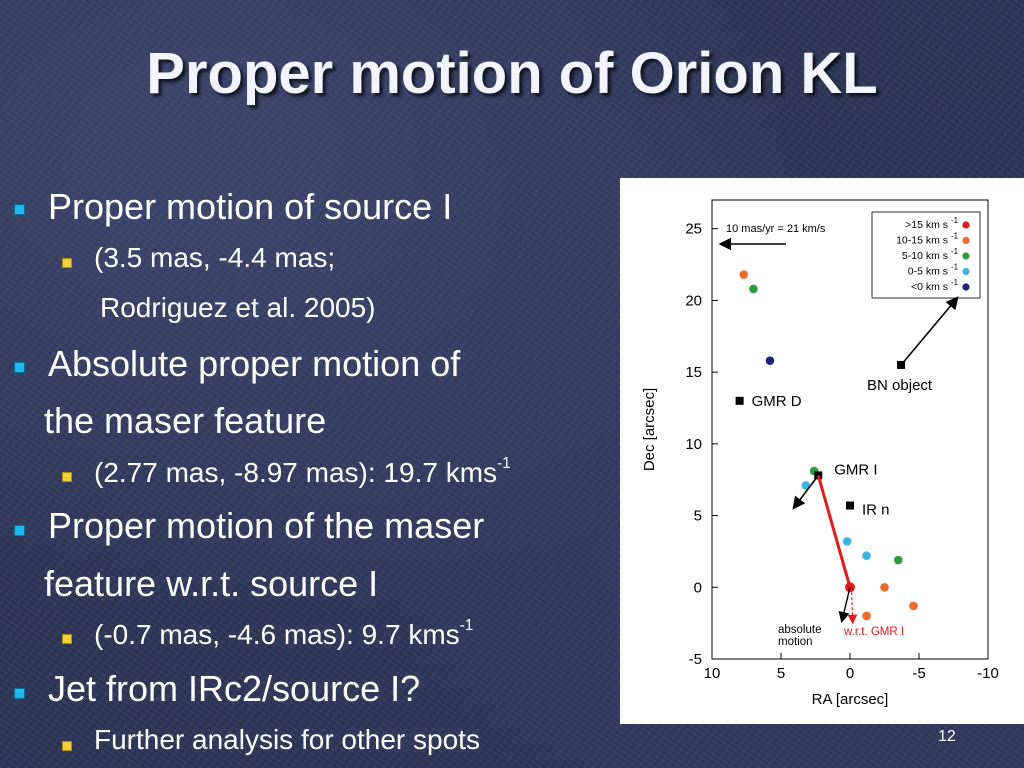  I want to click on x-tick-label: 5, so click(781, 673).